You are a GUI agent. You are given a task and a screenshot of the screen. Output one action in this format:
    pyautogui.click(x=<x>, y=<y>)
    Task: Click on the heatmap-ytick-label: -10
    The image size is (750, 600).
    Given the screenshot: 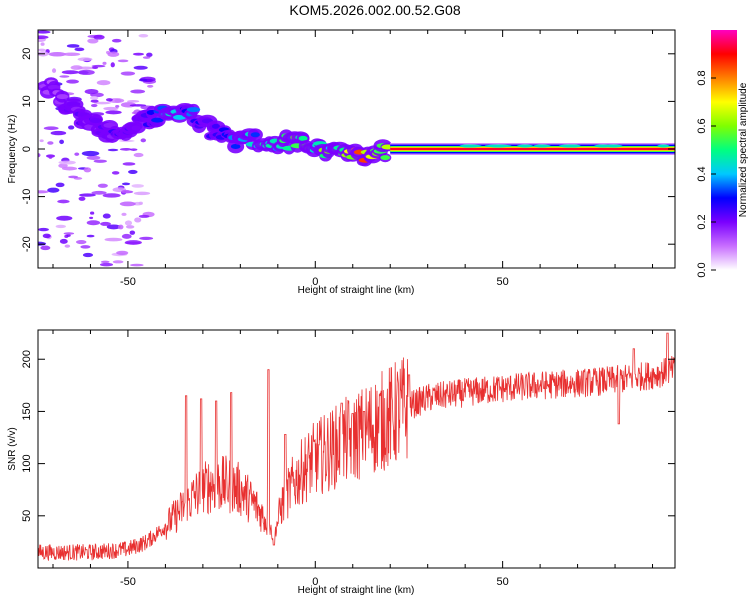 What is the action you would take?
    pyautogui.click(x=27, y=197)
    